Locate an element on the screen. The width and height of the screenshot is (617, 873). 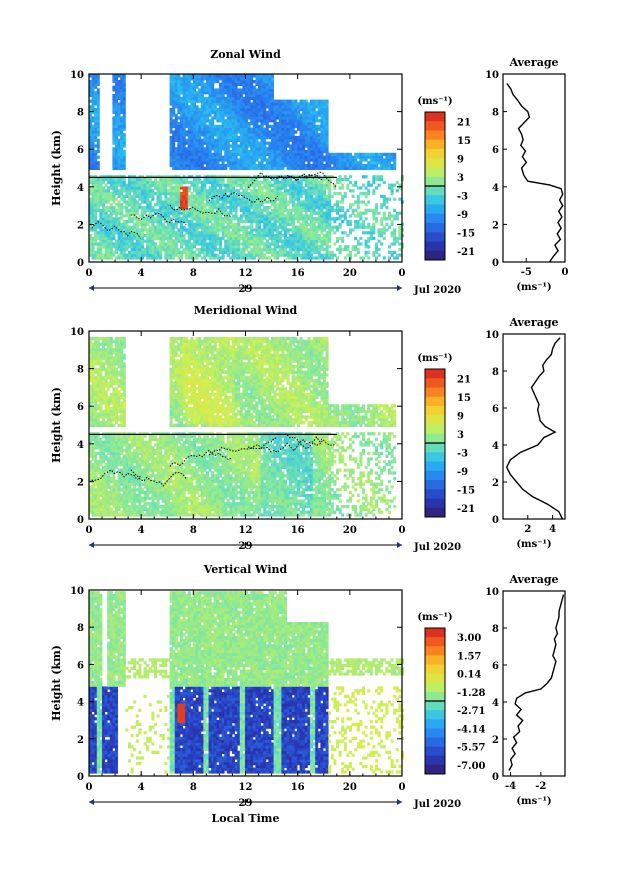
heatmap-cells is located at coordinates (246, 167).